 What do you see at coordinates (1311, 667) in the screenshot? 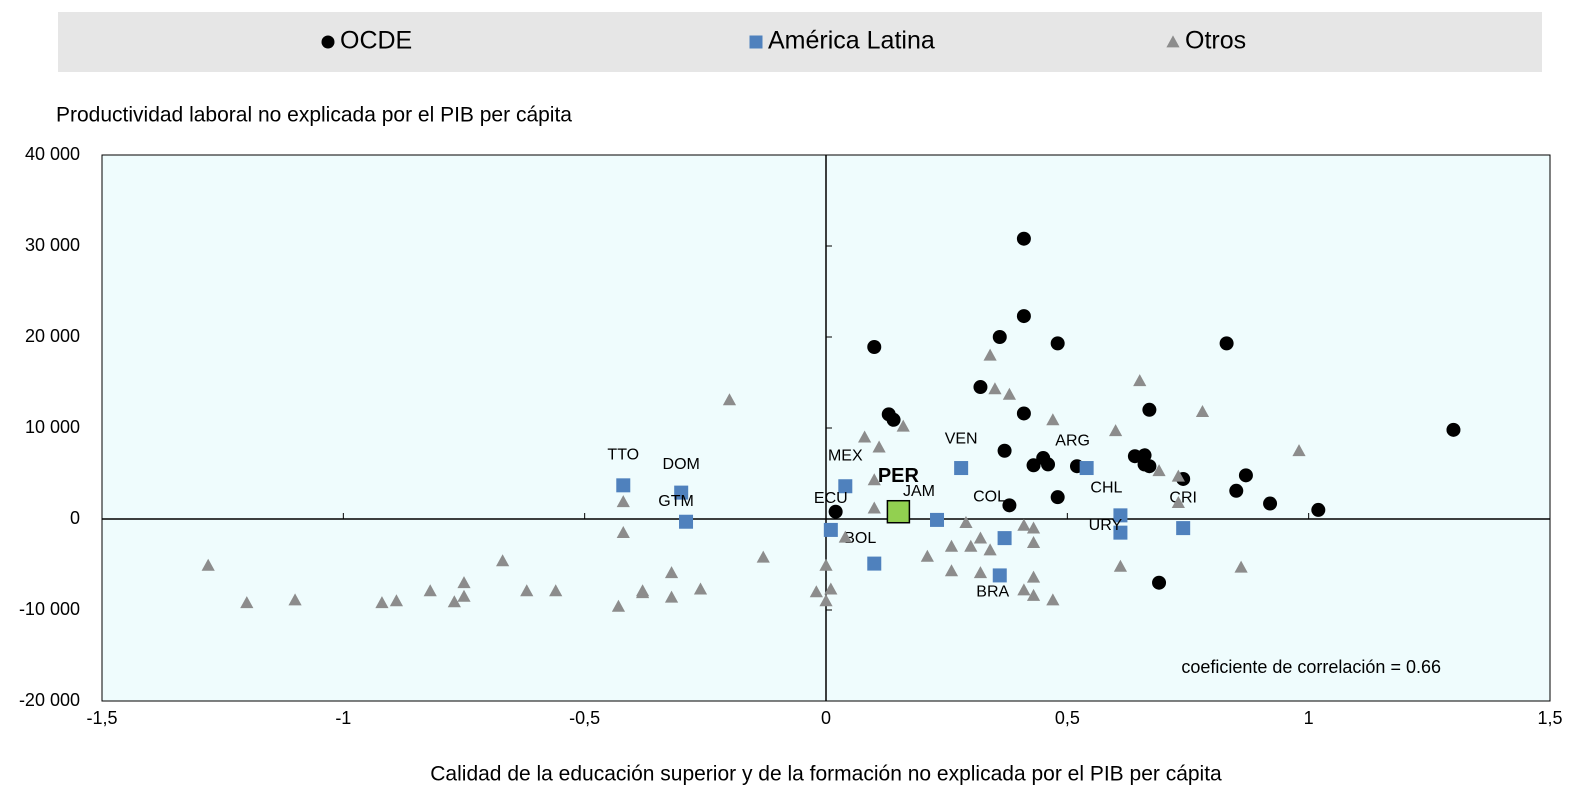
I see `annotation: coeficiente de correlación = 0.66` at bounding box center [1311, 667].